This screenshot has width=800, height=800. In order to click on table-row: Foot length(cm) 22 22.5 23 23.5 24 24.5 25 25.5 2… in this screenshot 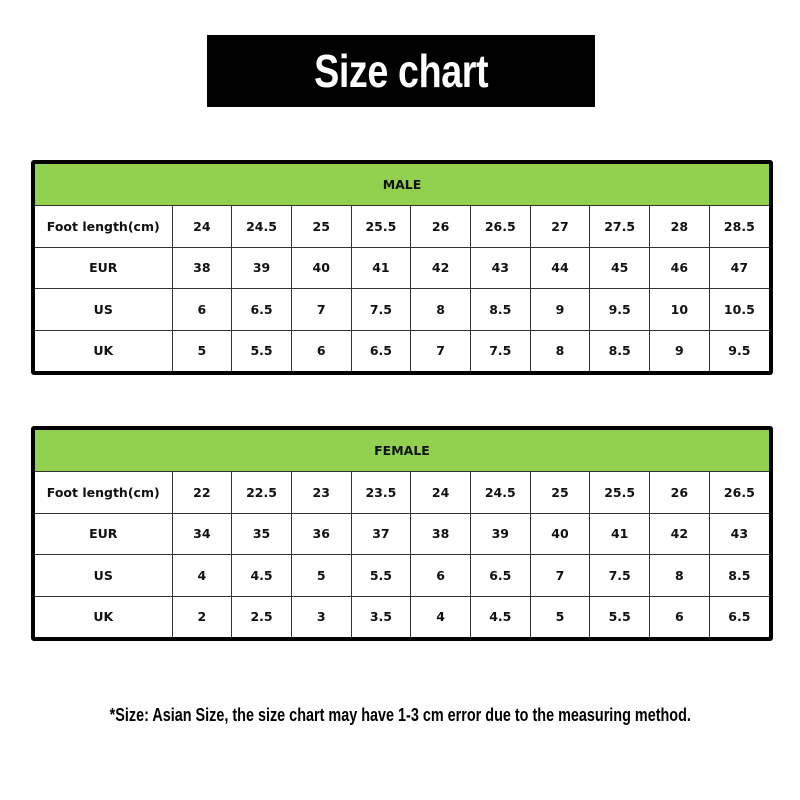, I will do `click(402, 492)`.